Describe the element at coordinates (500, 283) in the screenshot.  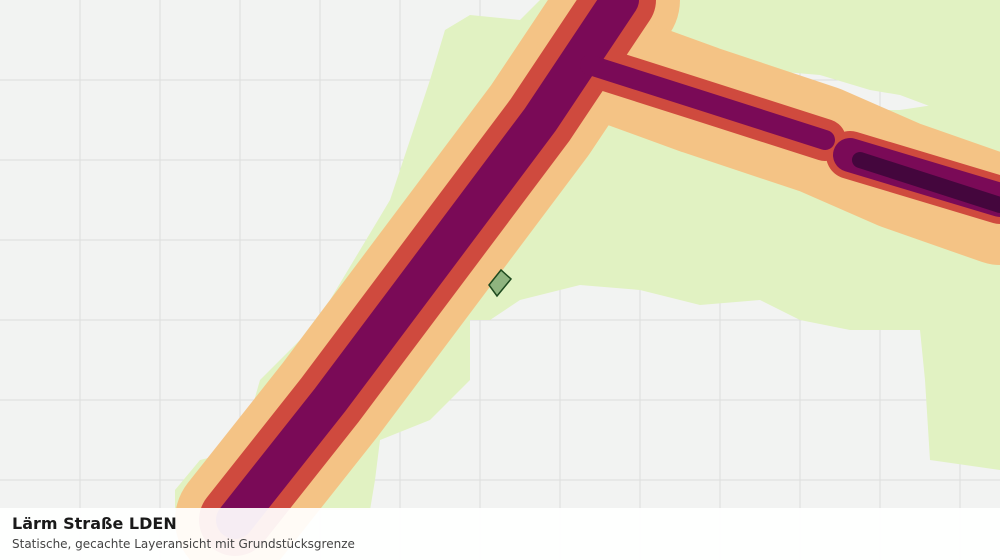
I see `parcel` at that location.